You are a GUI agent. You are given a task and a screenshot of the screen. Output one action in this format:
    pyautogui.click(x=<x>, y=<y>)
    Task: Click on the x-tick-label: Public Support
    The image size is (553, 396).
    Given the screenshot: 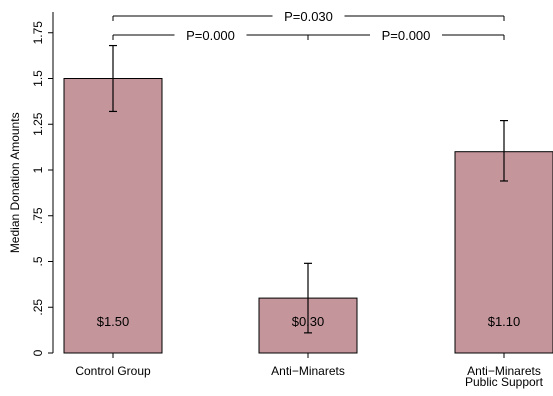 What is the action you would take?
    pyautogui.click(x=504, y=382)
    